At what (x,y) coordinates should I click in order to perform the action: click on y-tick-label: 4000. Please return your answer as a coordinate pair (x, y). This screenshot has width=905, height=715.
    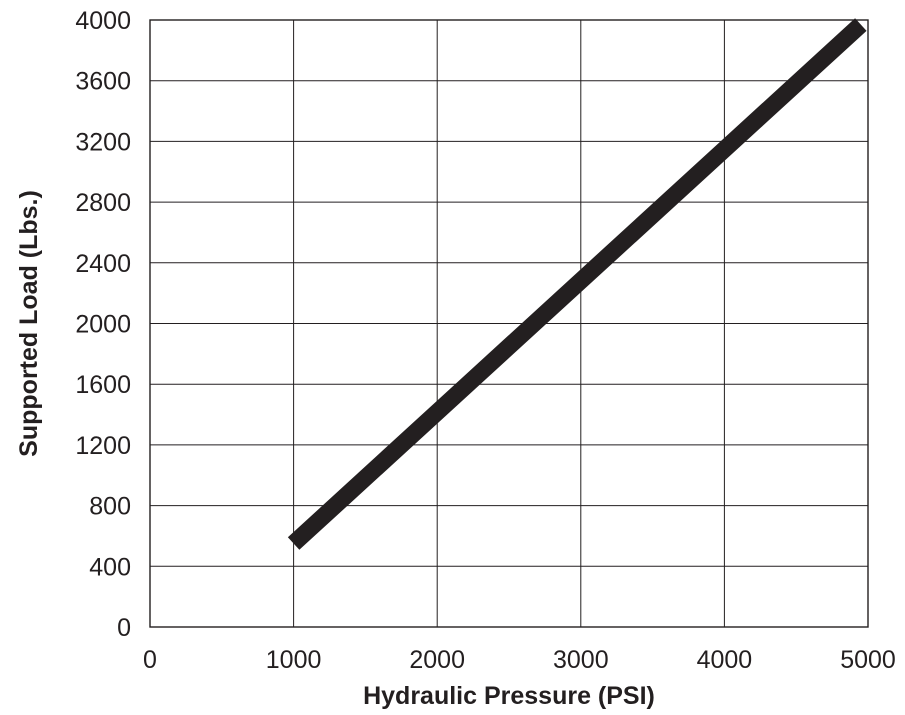
    Looking at the image, I should click on (103, 21).